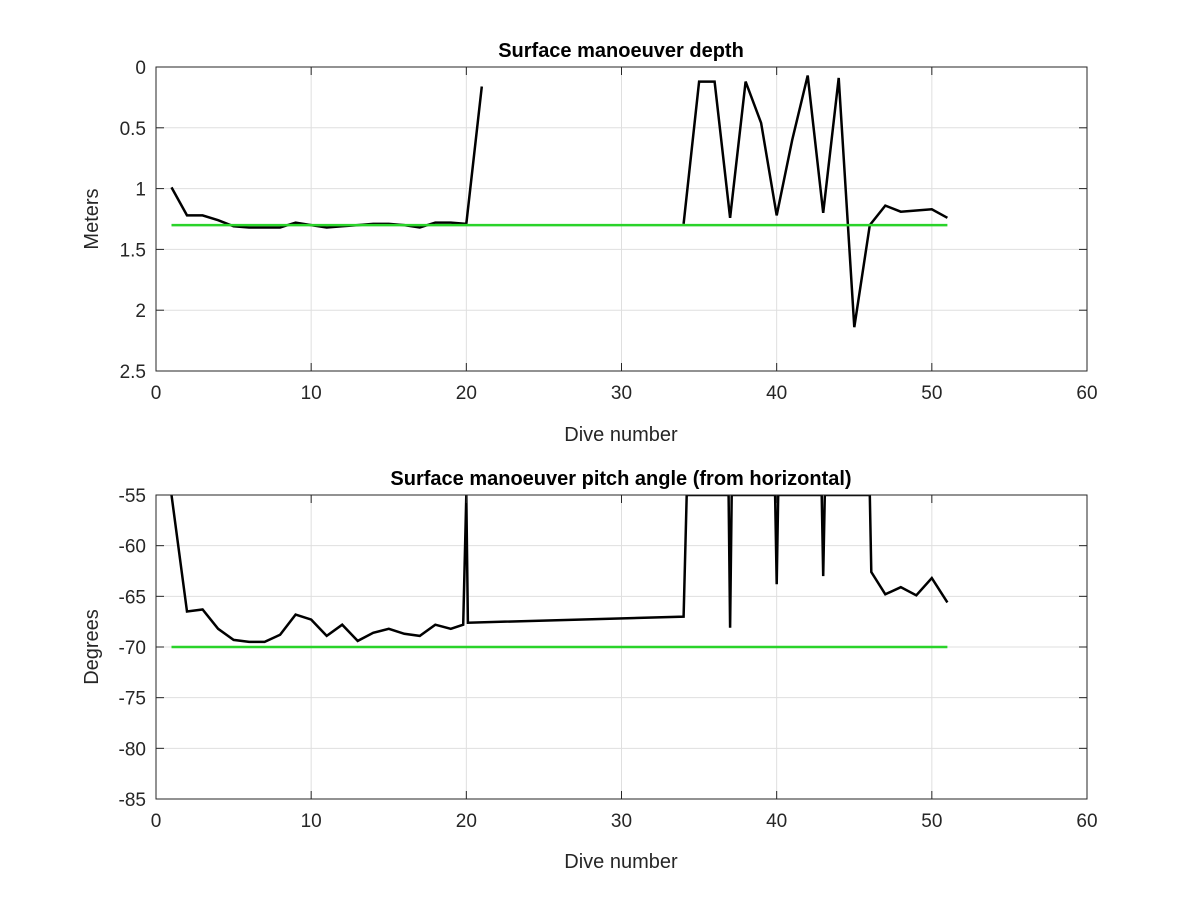  Describe the element at coordinates (311, 393) in the screenshot. I see `depth-x-tick-label: 10` at that location.